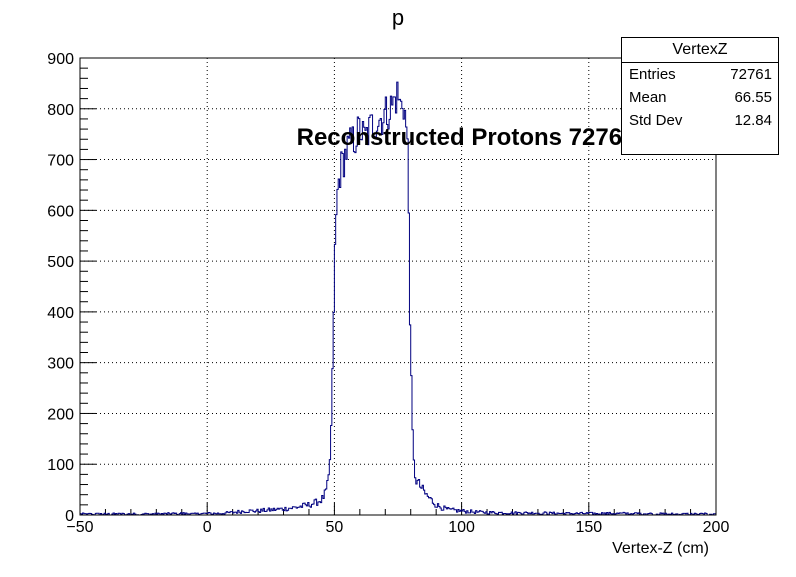  I want to click on y-tick-label: 200, so click(60, 414).